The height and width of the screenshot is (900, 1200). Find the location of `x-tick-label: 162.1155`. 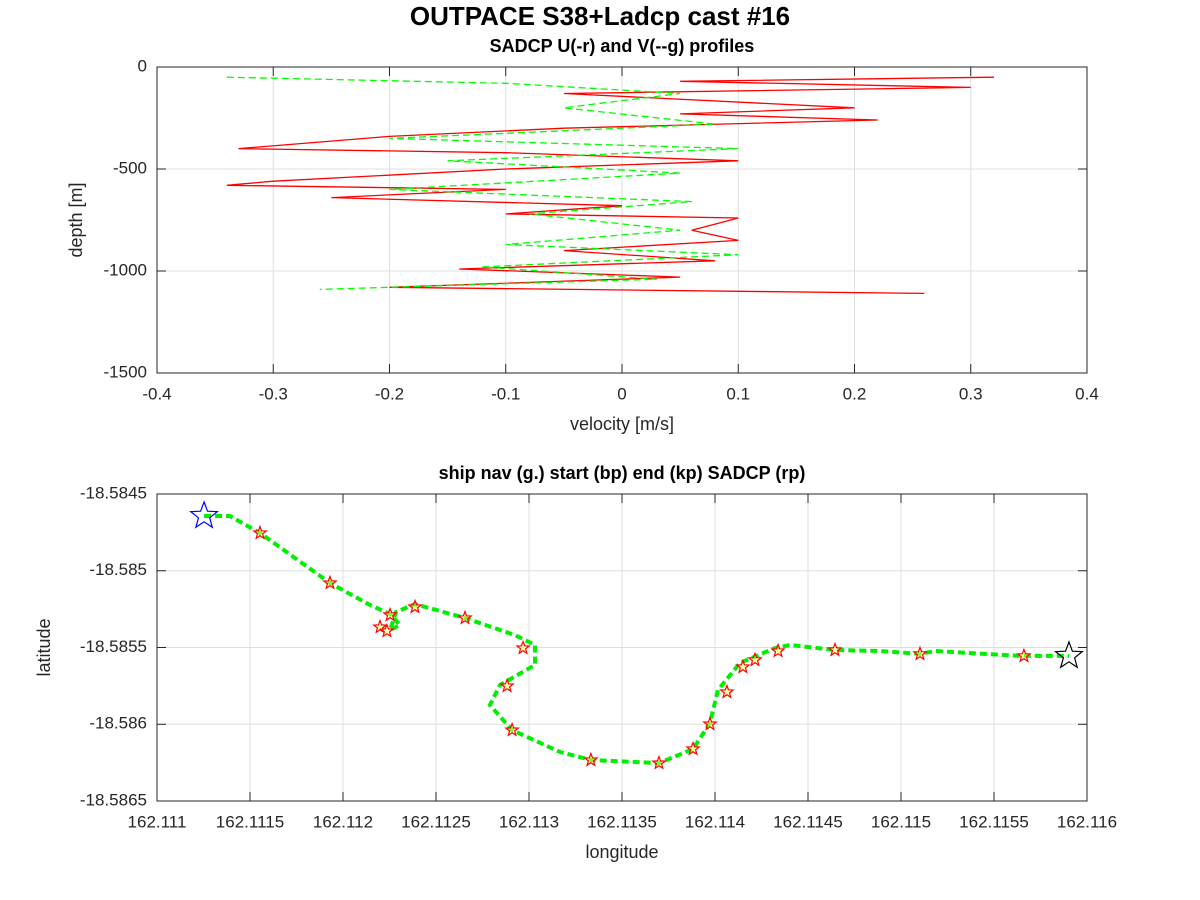

x-tick-label: 162.1155 is located at coordinates (994, 821).